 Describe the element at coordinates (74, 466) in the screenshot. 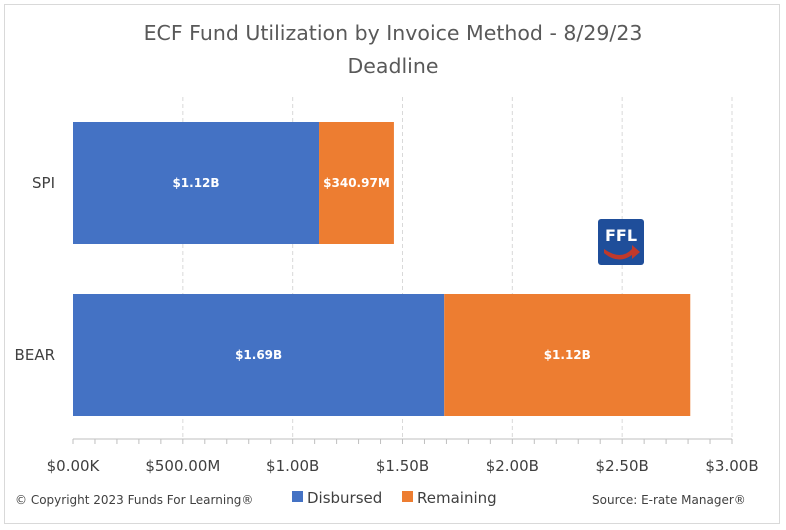

I see `x-tick-label: $0.00K` at that location.